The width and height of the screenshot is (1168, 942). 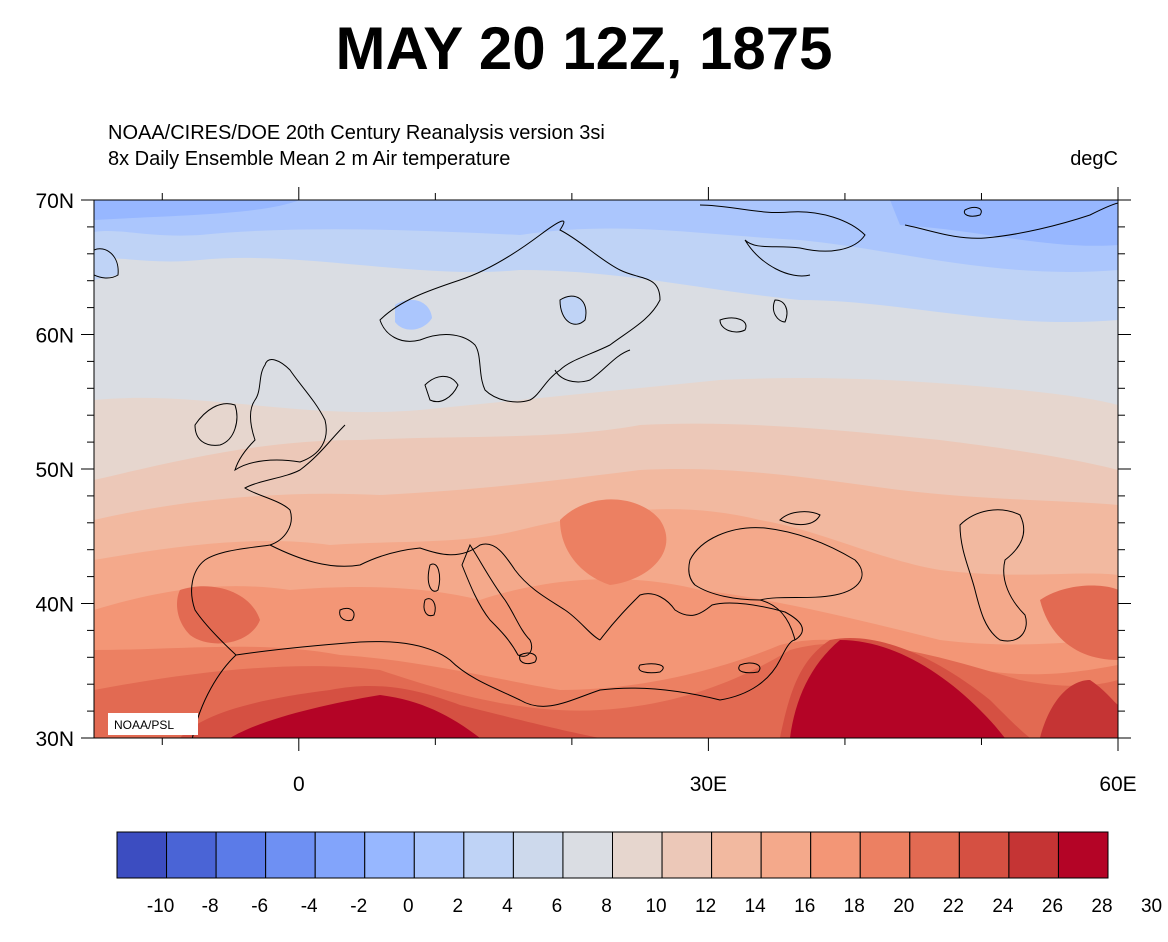 What do you see at coordinates (358, 906) in the screenshot?
I see `colorbar-label: -2` at bounding box center [358, 906].